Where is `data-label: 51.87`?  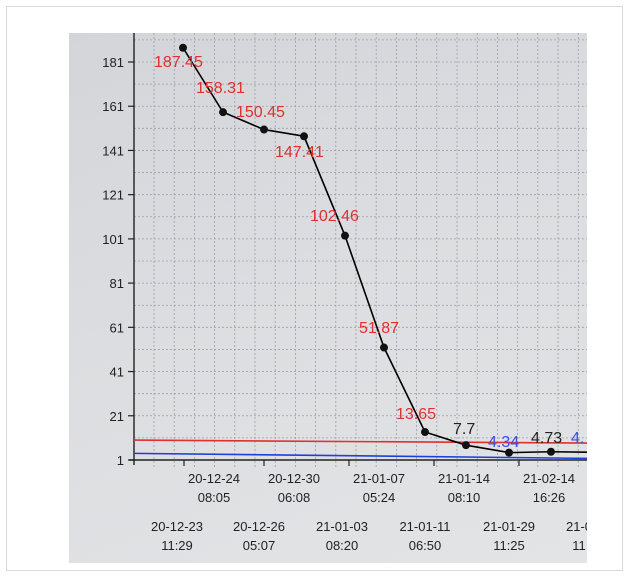
data-label: 51.87 is located at coordinates (379, 328).